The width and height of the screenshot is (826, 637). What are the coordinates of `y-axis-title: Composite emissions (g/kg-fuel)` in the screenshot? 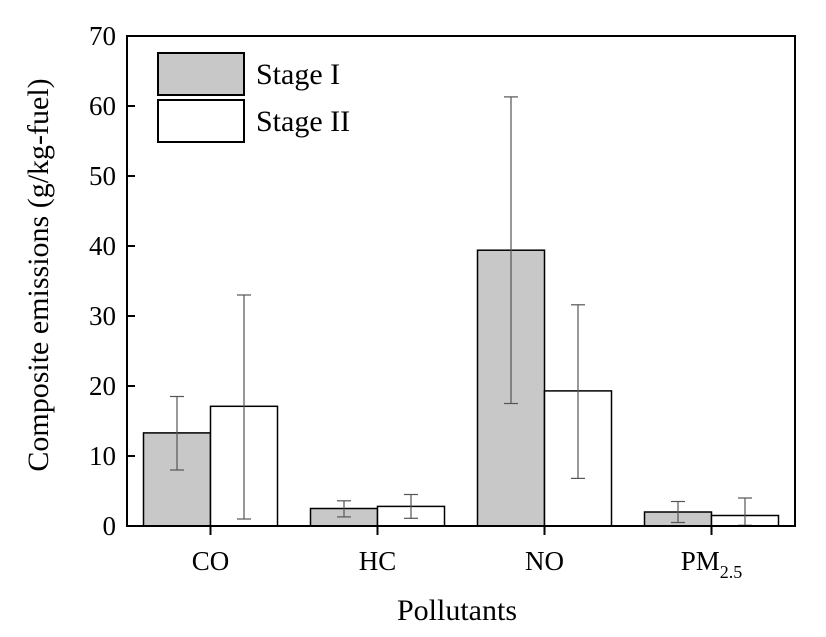 It's located at (38, 274).